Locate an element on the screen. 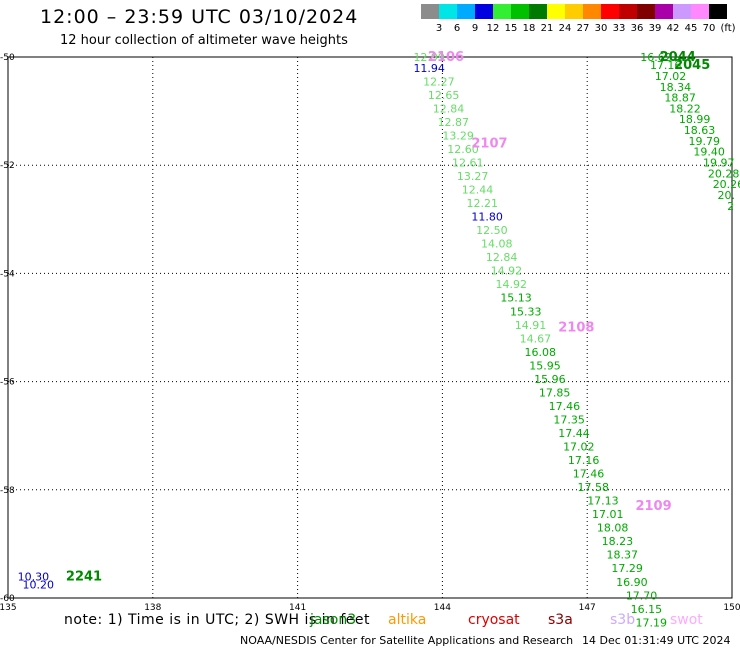 The height and width of the screenshot is (650, 740). scale-label: 33 is located at coordinates (619, 28).